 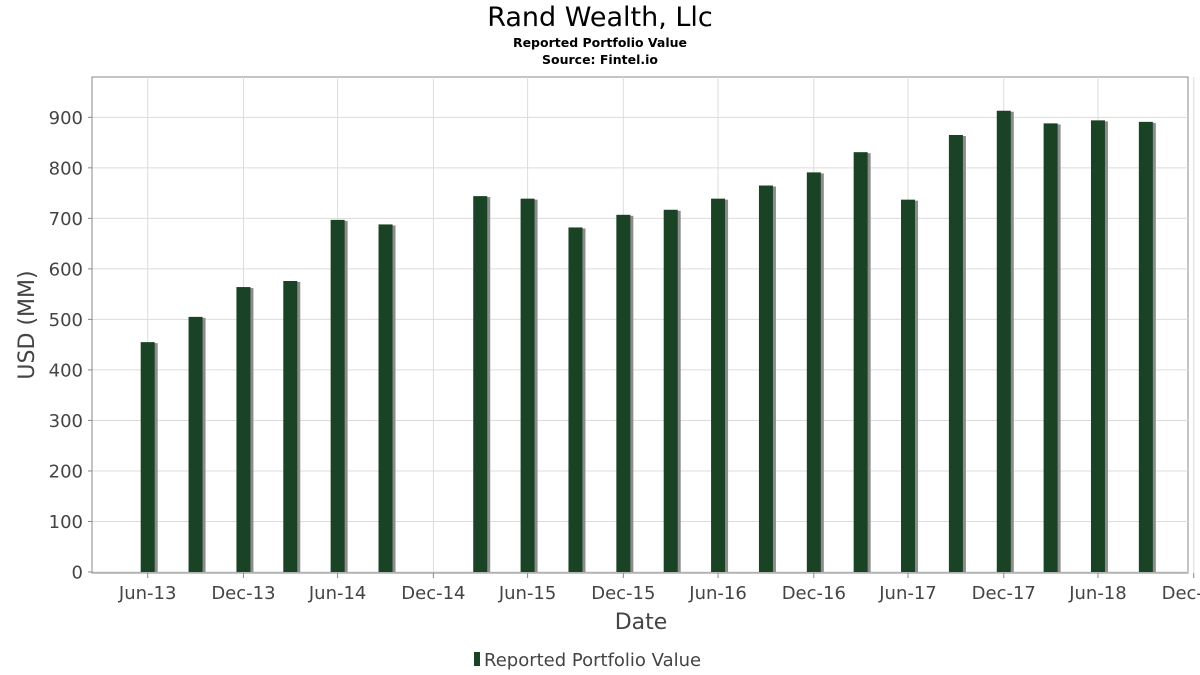 What do you see at coordinates (66, 320) in the screenshot?
I see `y-tick-label: 500` at bounding box center [66, 320].